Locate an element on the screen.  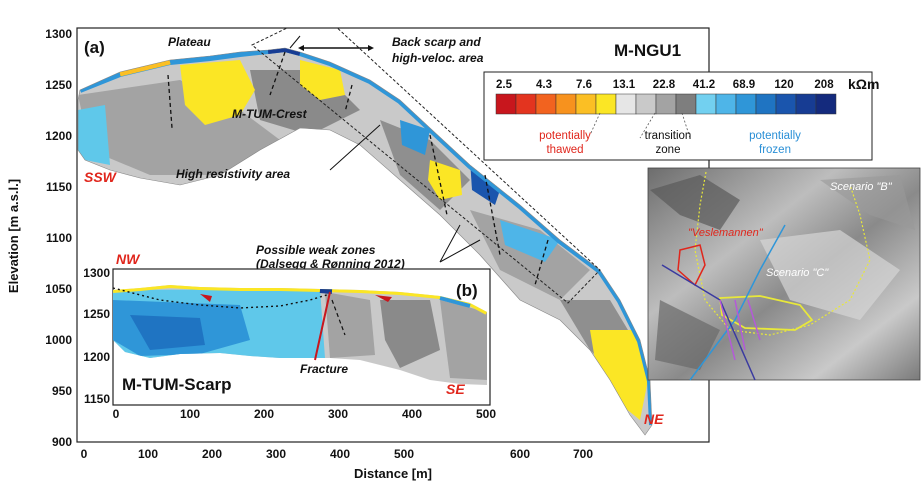
profile-name-b: M-TUM-Scarp is located at coordinates (177, 384).